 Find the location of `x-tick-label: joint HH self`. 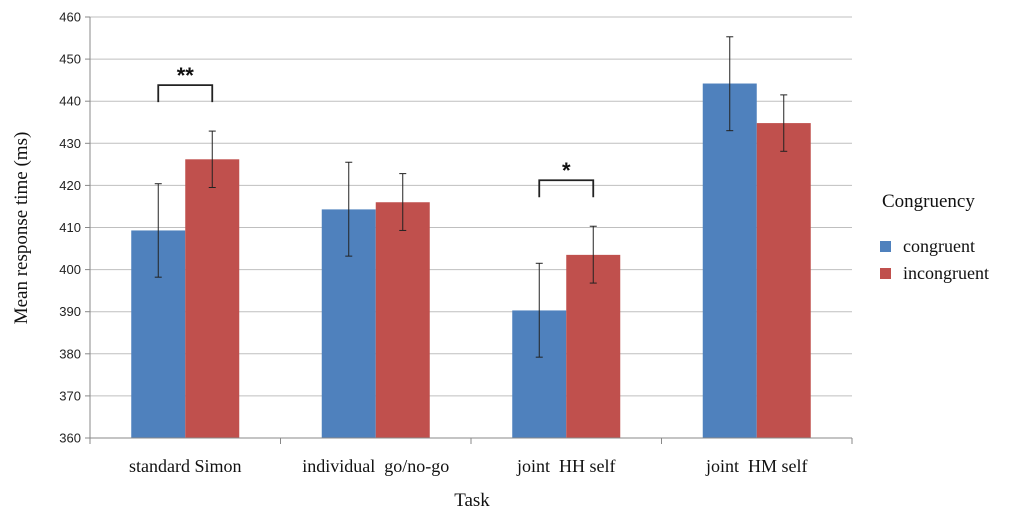

x-tick-label: joint HH self is located at coordinates (566, 466).